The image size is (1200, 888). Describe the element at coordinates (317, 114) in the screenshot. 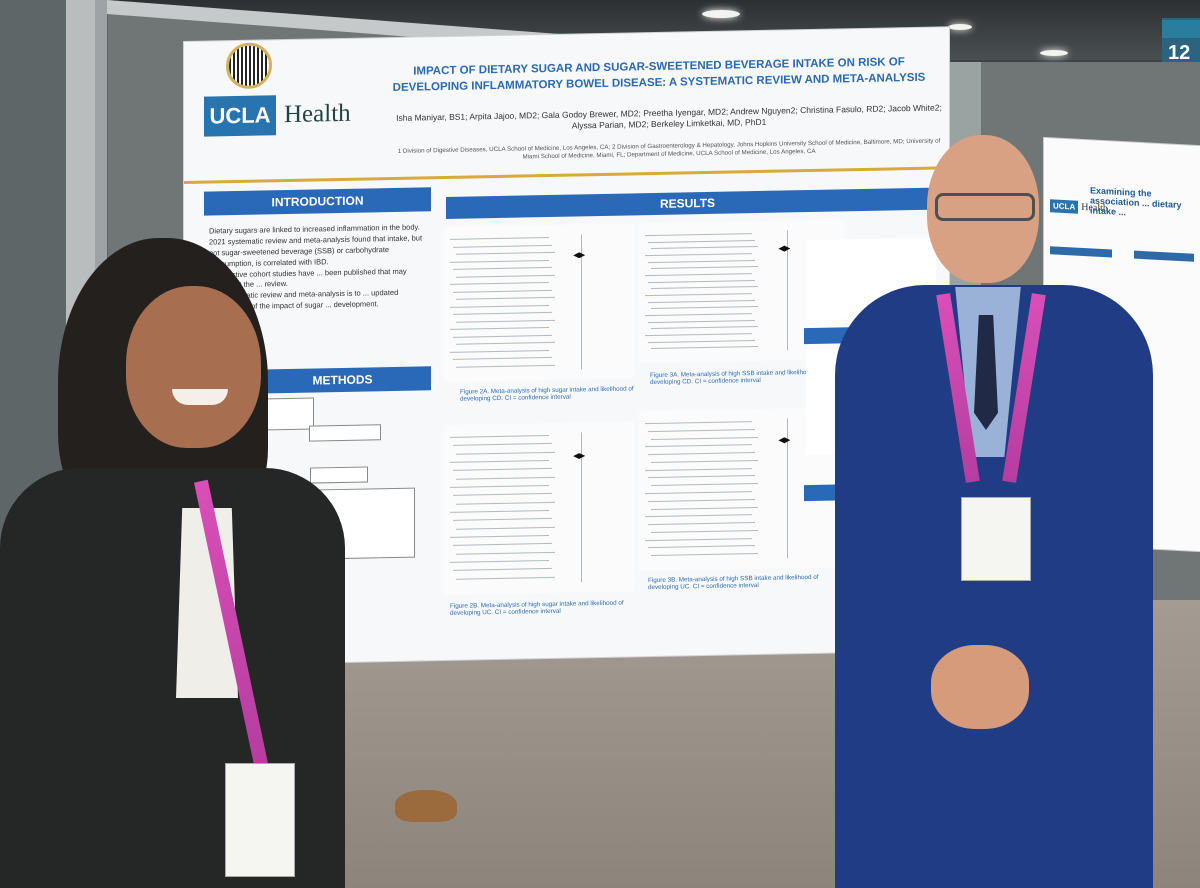

I see `health-wordmark: Health` at that location.